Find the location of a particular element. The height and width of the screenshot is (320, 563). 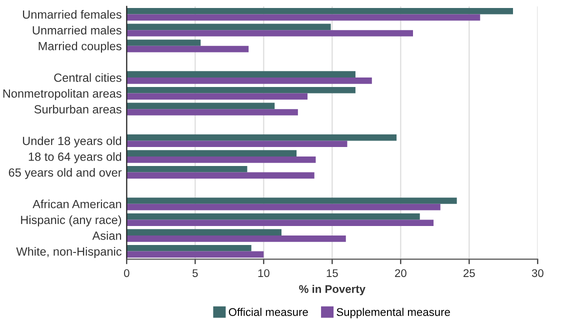

y-tick-label: Nonmetropolitan areas is located at coordinates (62, 94).